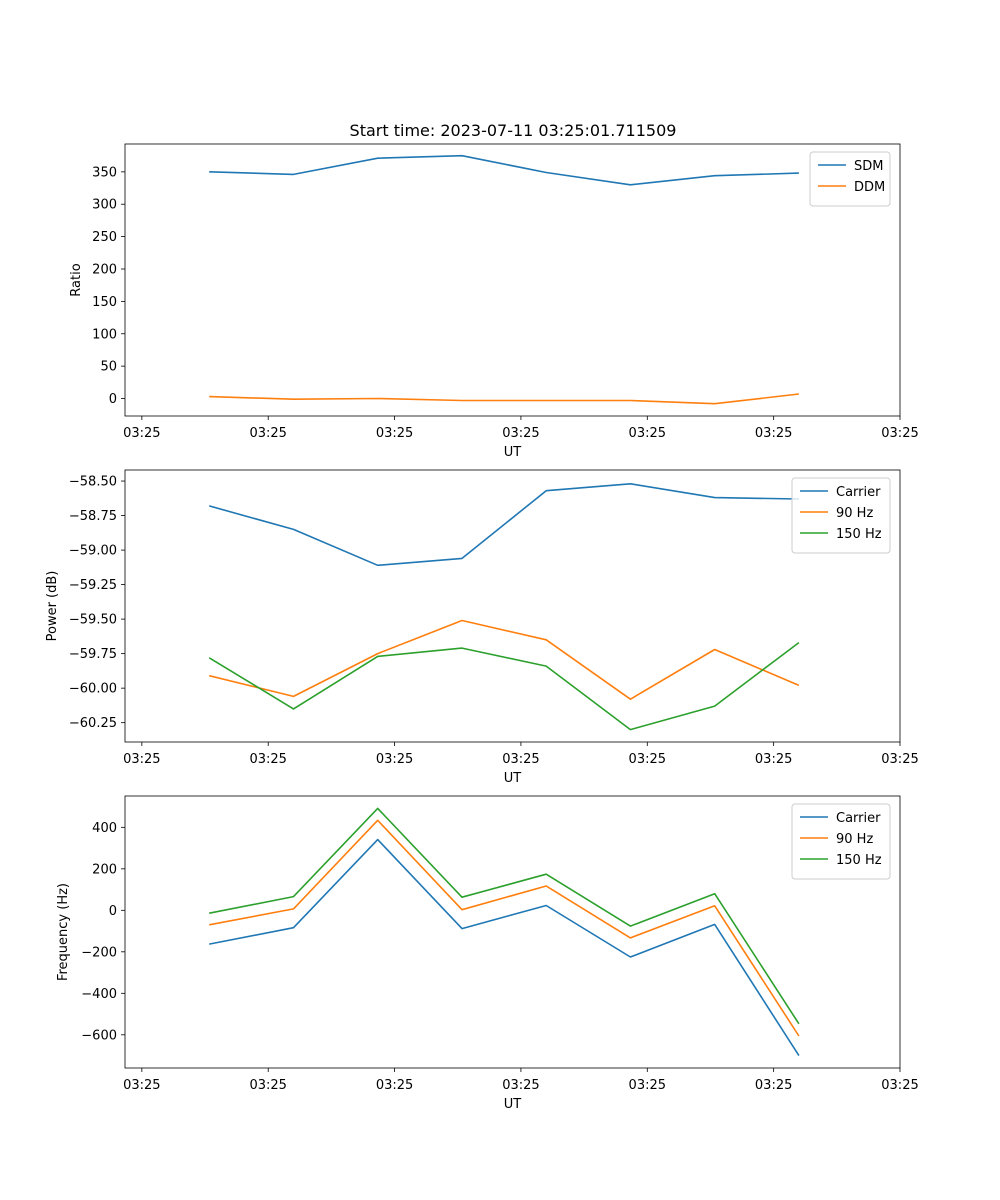 The width and height of the screenshot is (1000, 1200). Describe the element at coordinates (99, 952) in the screenshot. I see `y-tick-label: −200` at that location.